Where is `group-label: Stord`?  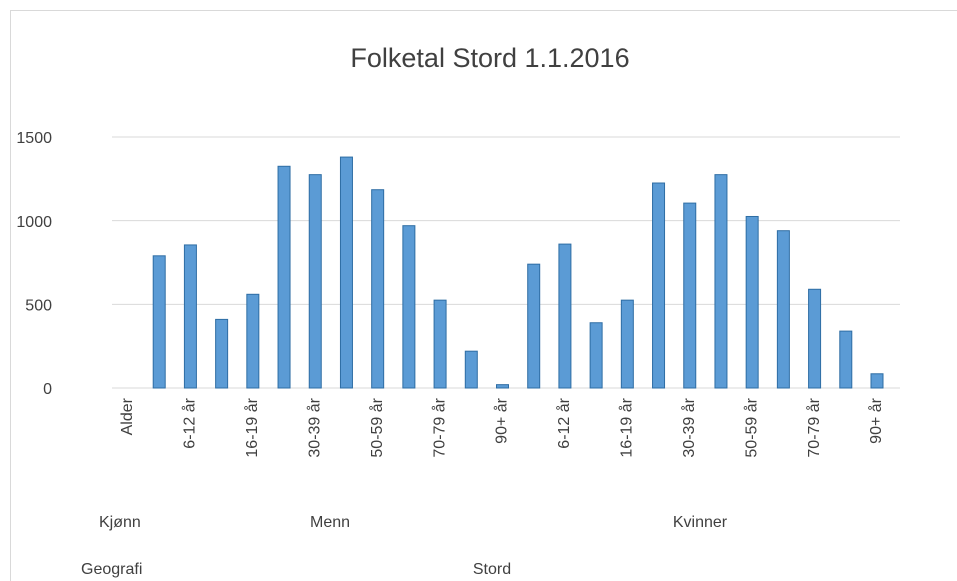 group-label: Stord is located at coordinates (492, 569).